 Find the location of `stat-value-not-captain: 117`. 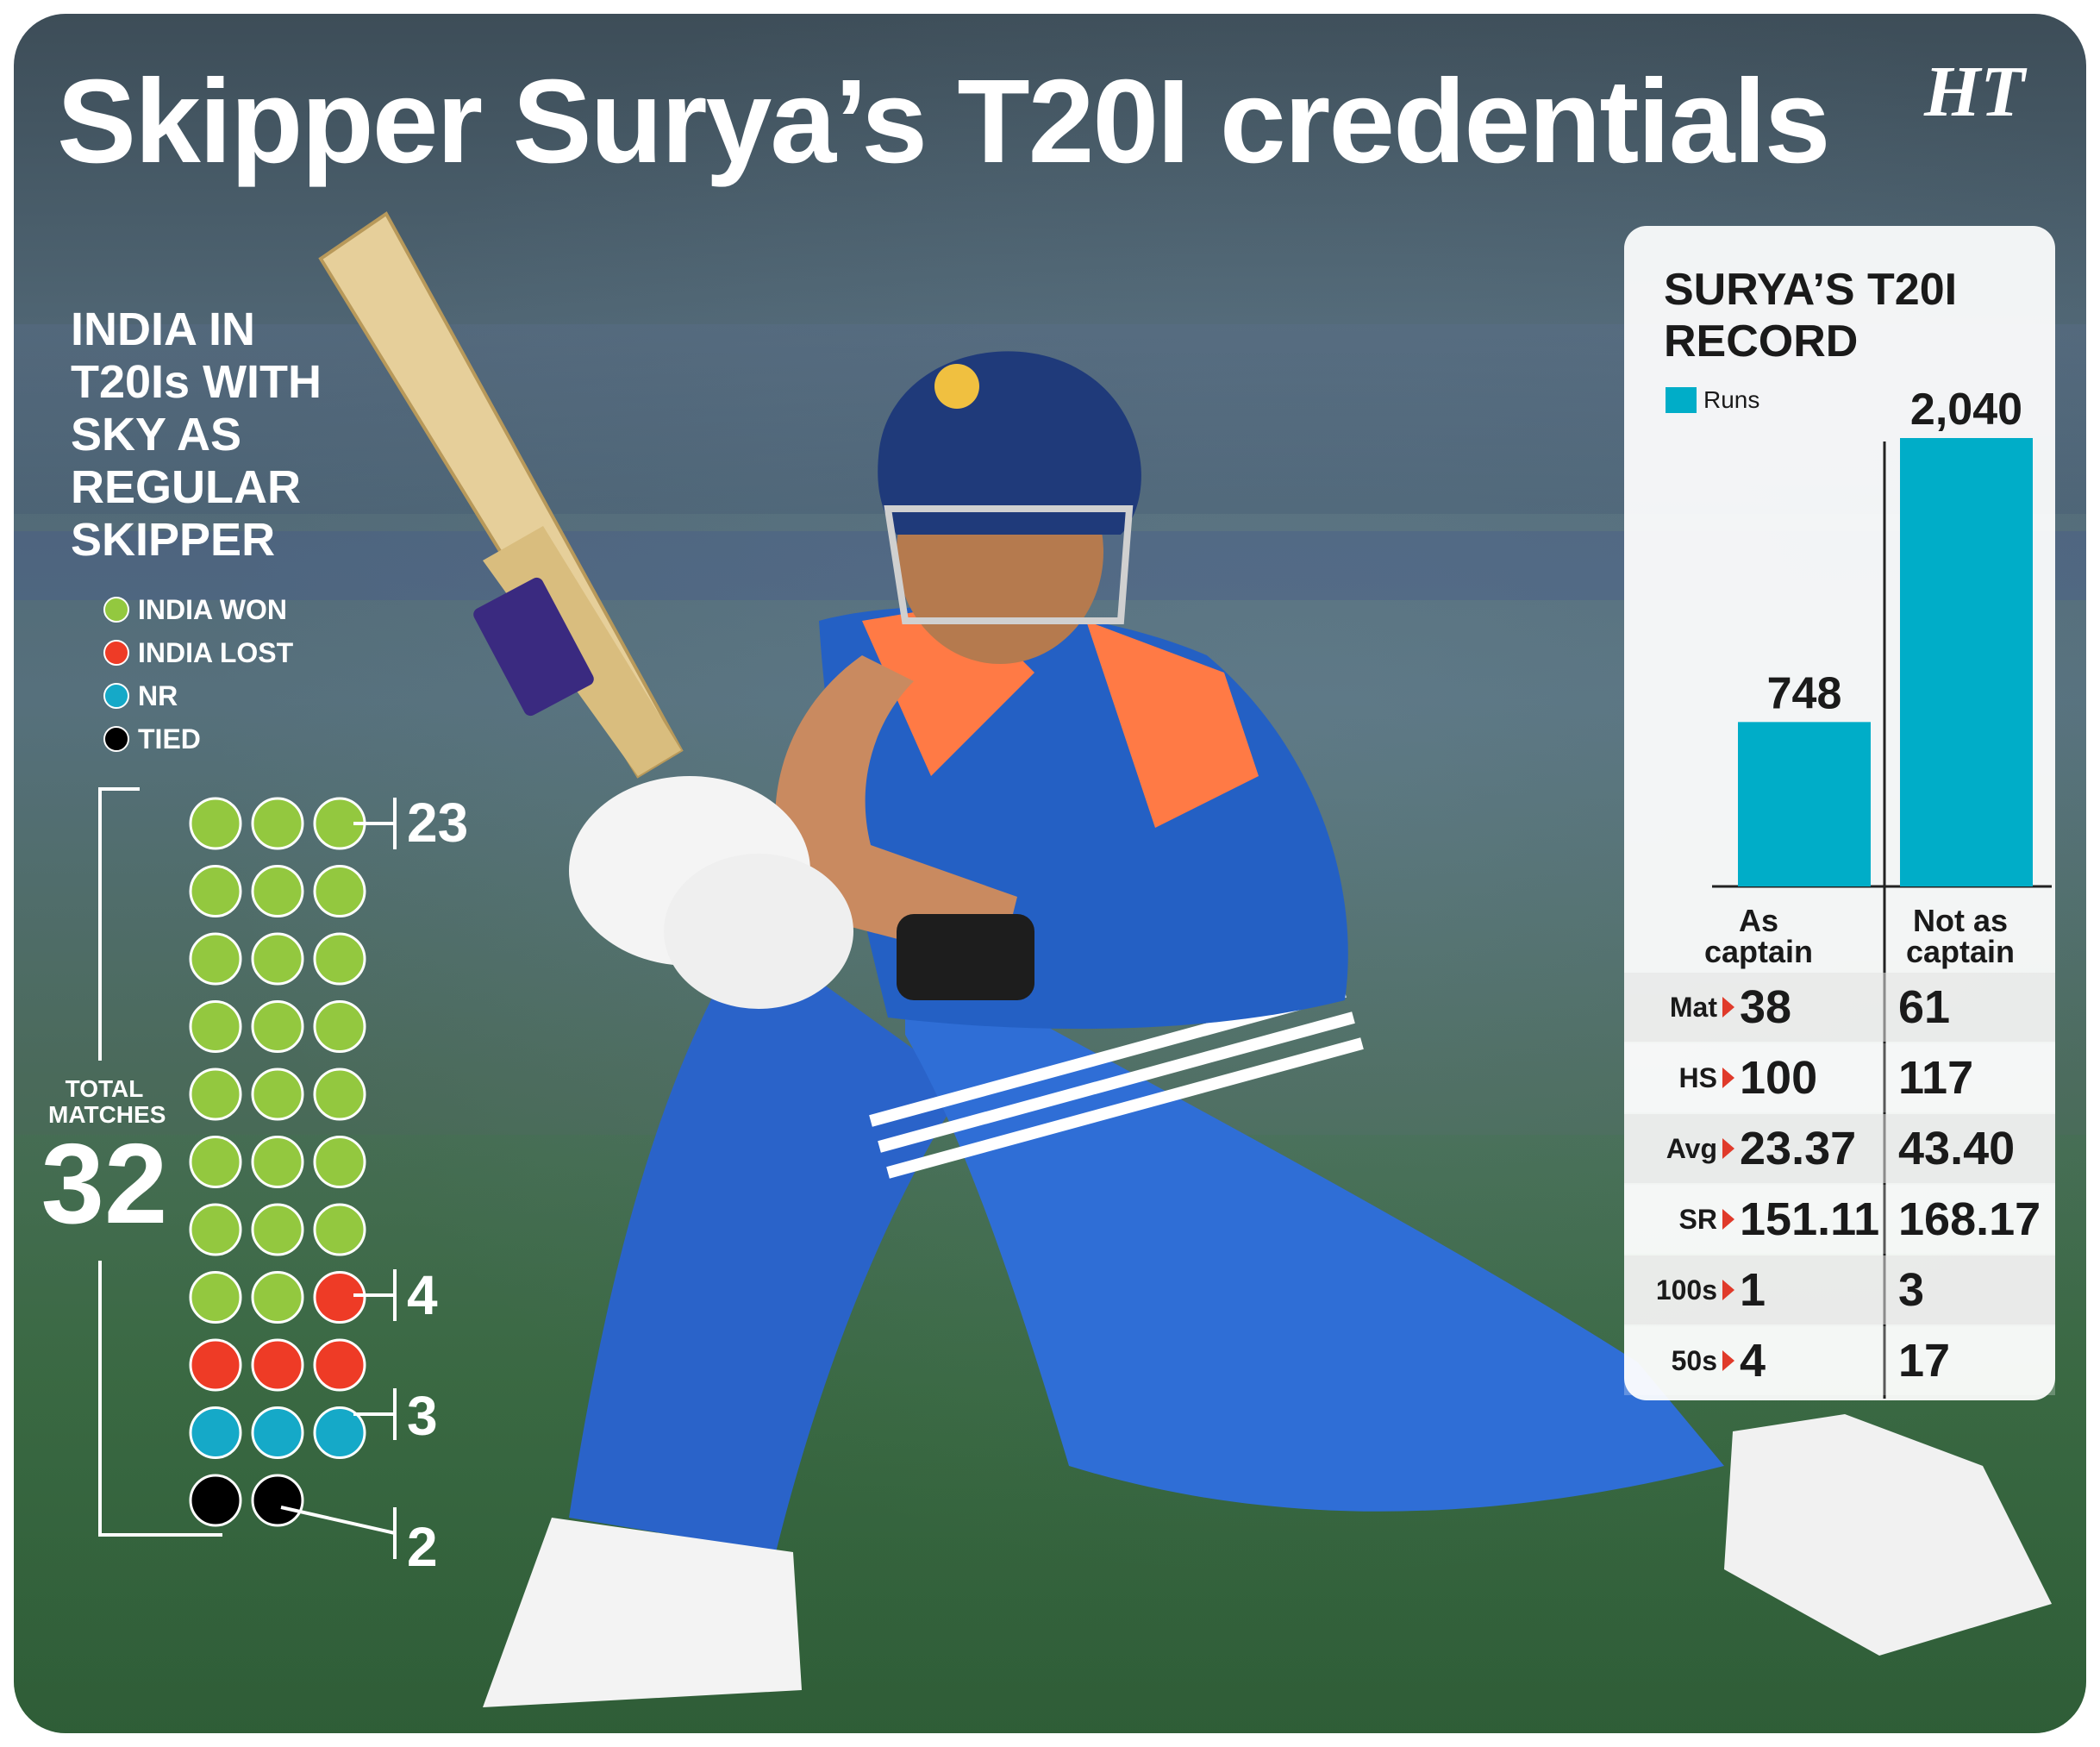

stat-value-not-captain: 117 is located at coordinates (1936, 1078).